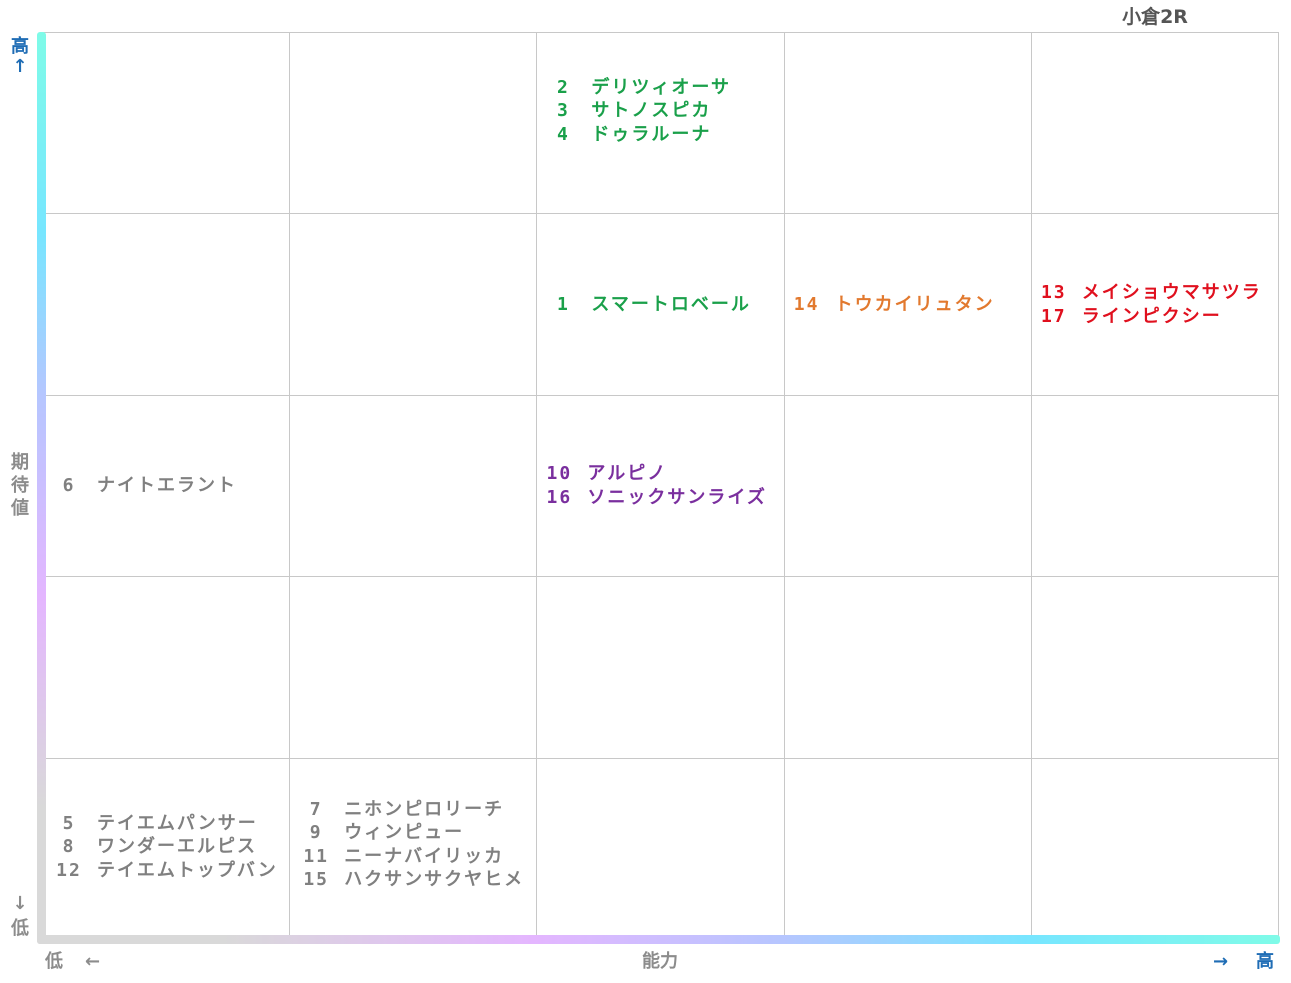  What do you see at coordinates (316, 880) in the screenshot?
I see `horse-number: 15` at bounding box center [316, 880].